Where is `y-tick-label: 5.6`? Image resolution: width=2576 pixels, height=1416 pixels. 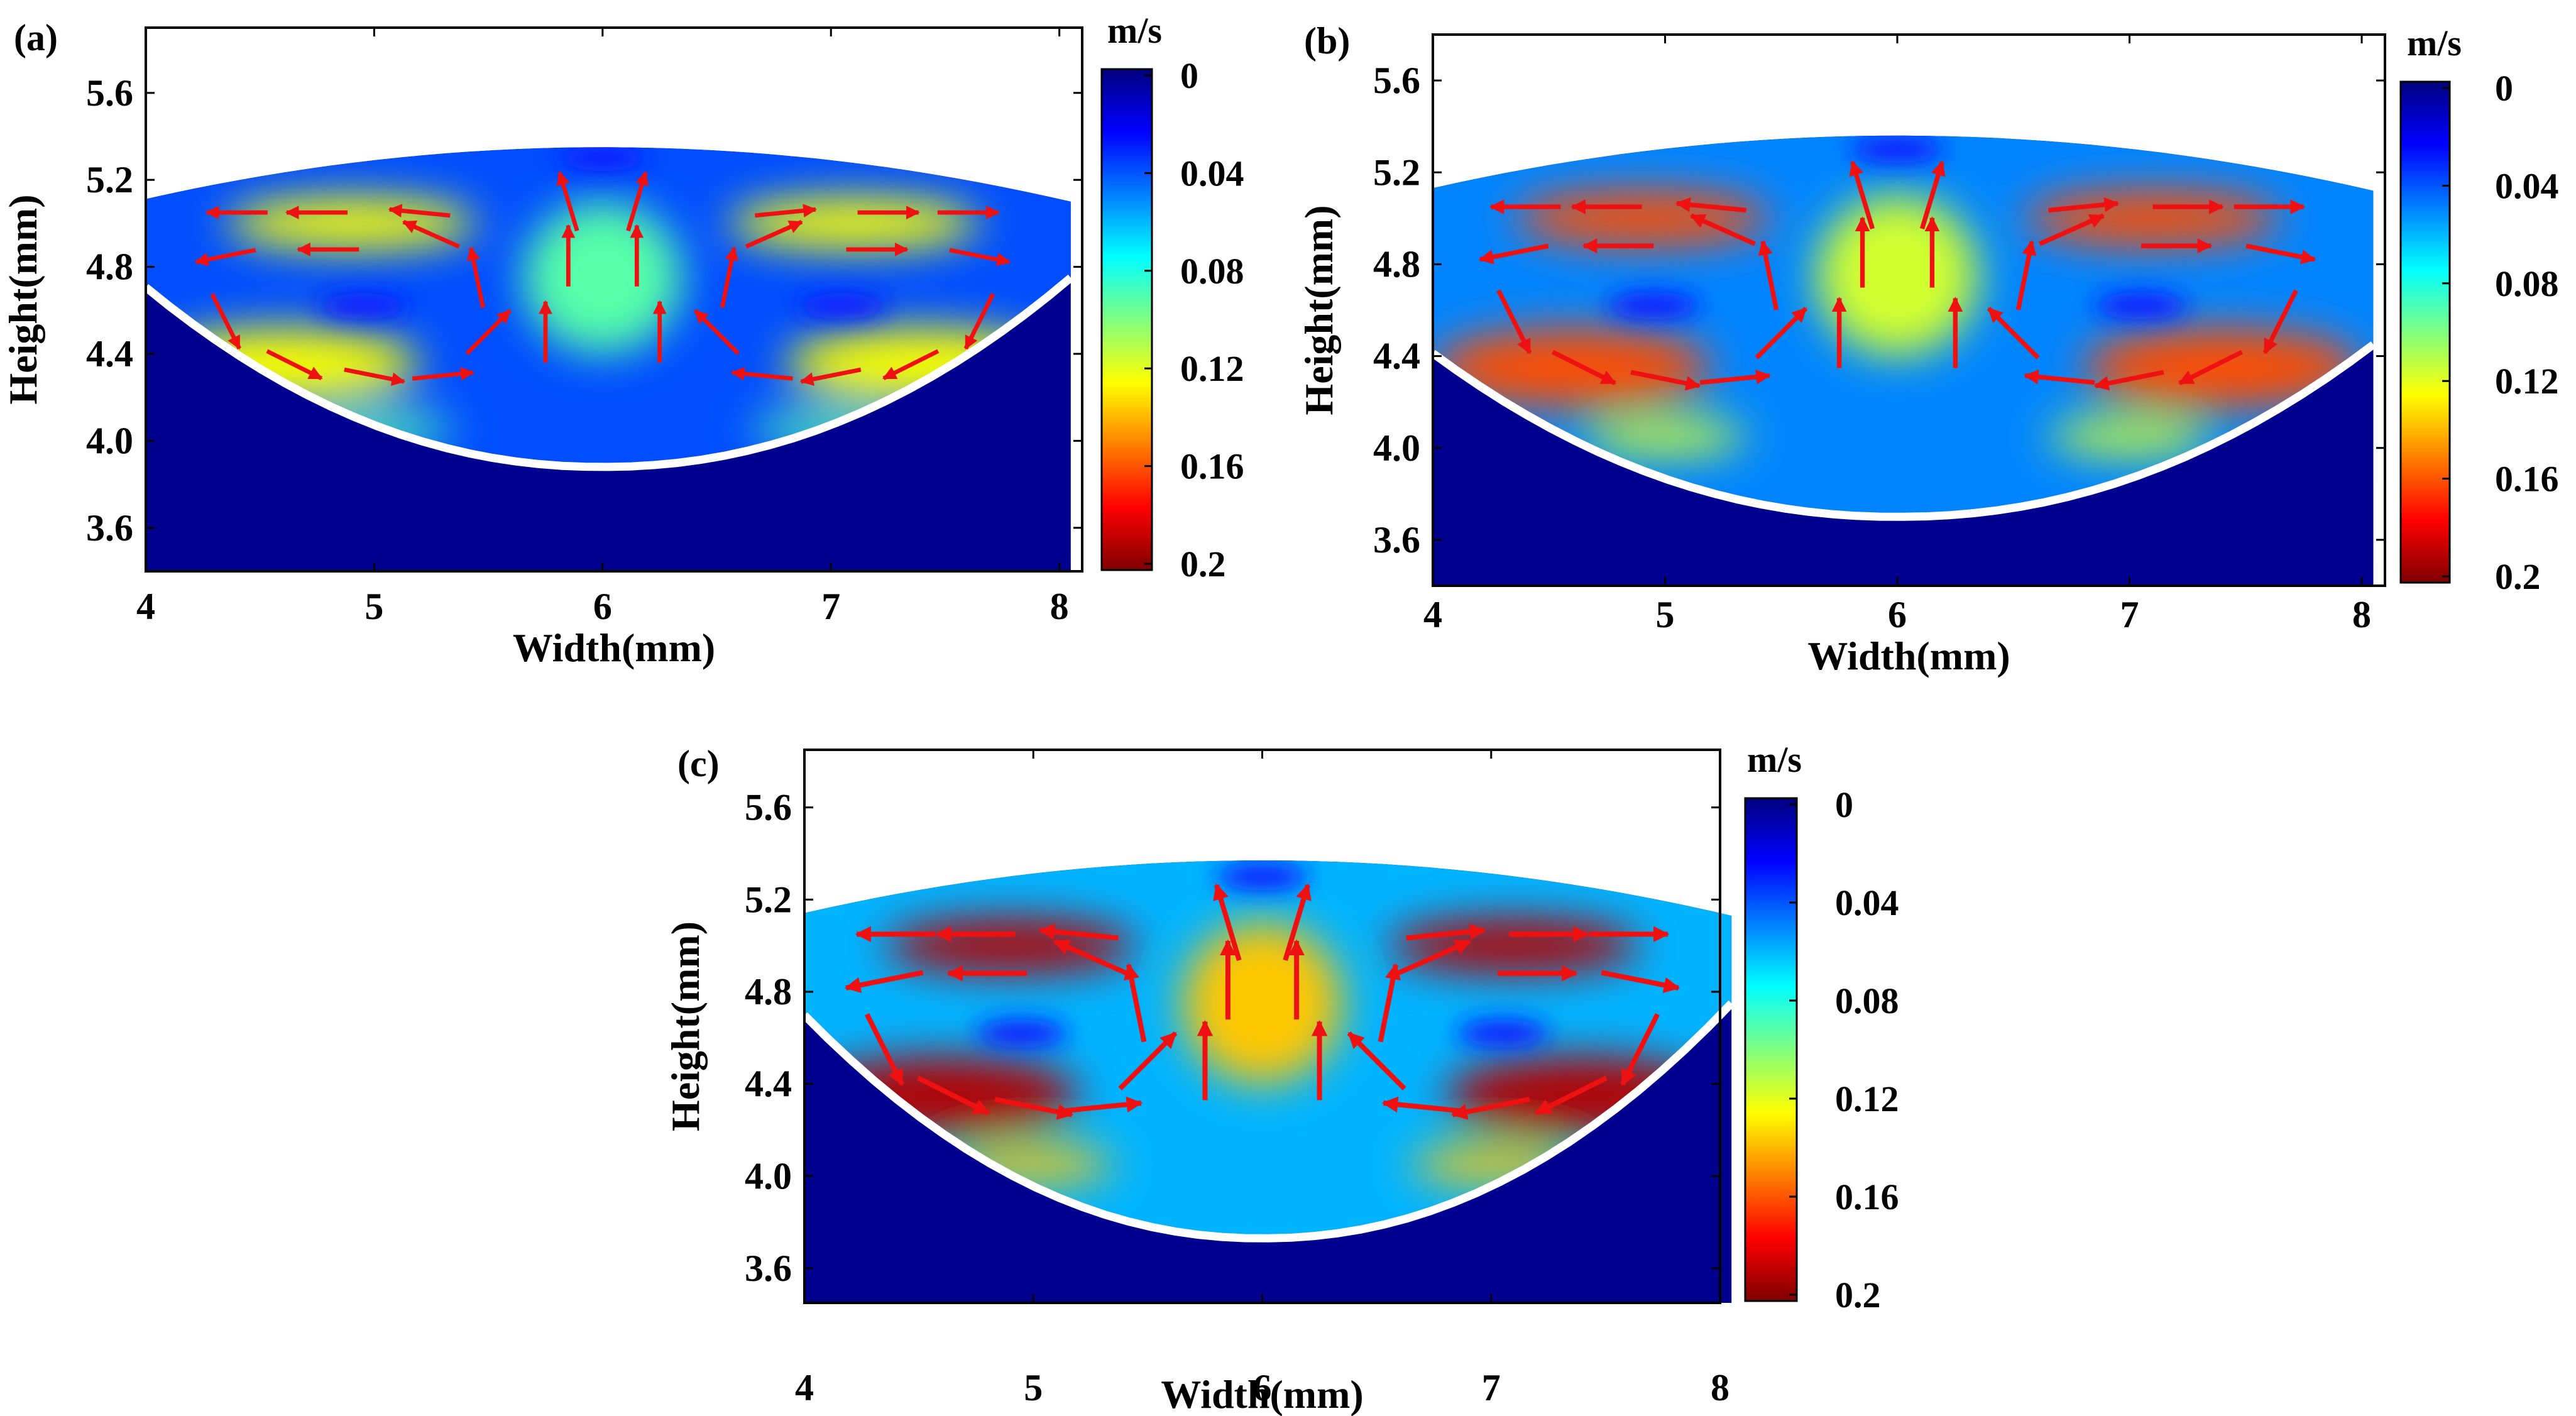 y-tick-label: 5.6 is located at coordinates (1396, 81).